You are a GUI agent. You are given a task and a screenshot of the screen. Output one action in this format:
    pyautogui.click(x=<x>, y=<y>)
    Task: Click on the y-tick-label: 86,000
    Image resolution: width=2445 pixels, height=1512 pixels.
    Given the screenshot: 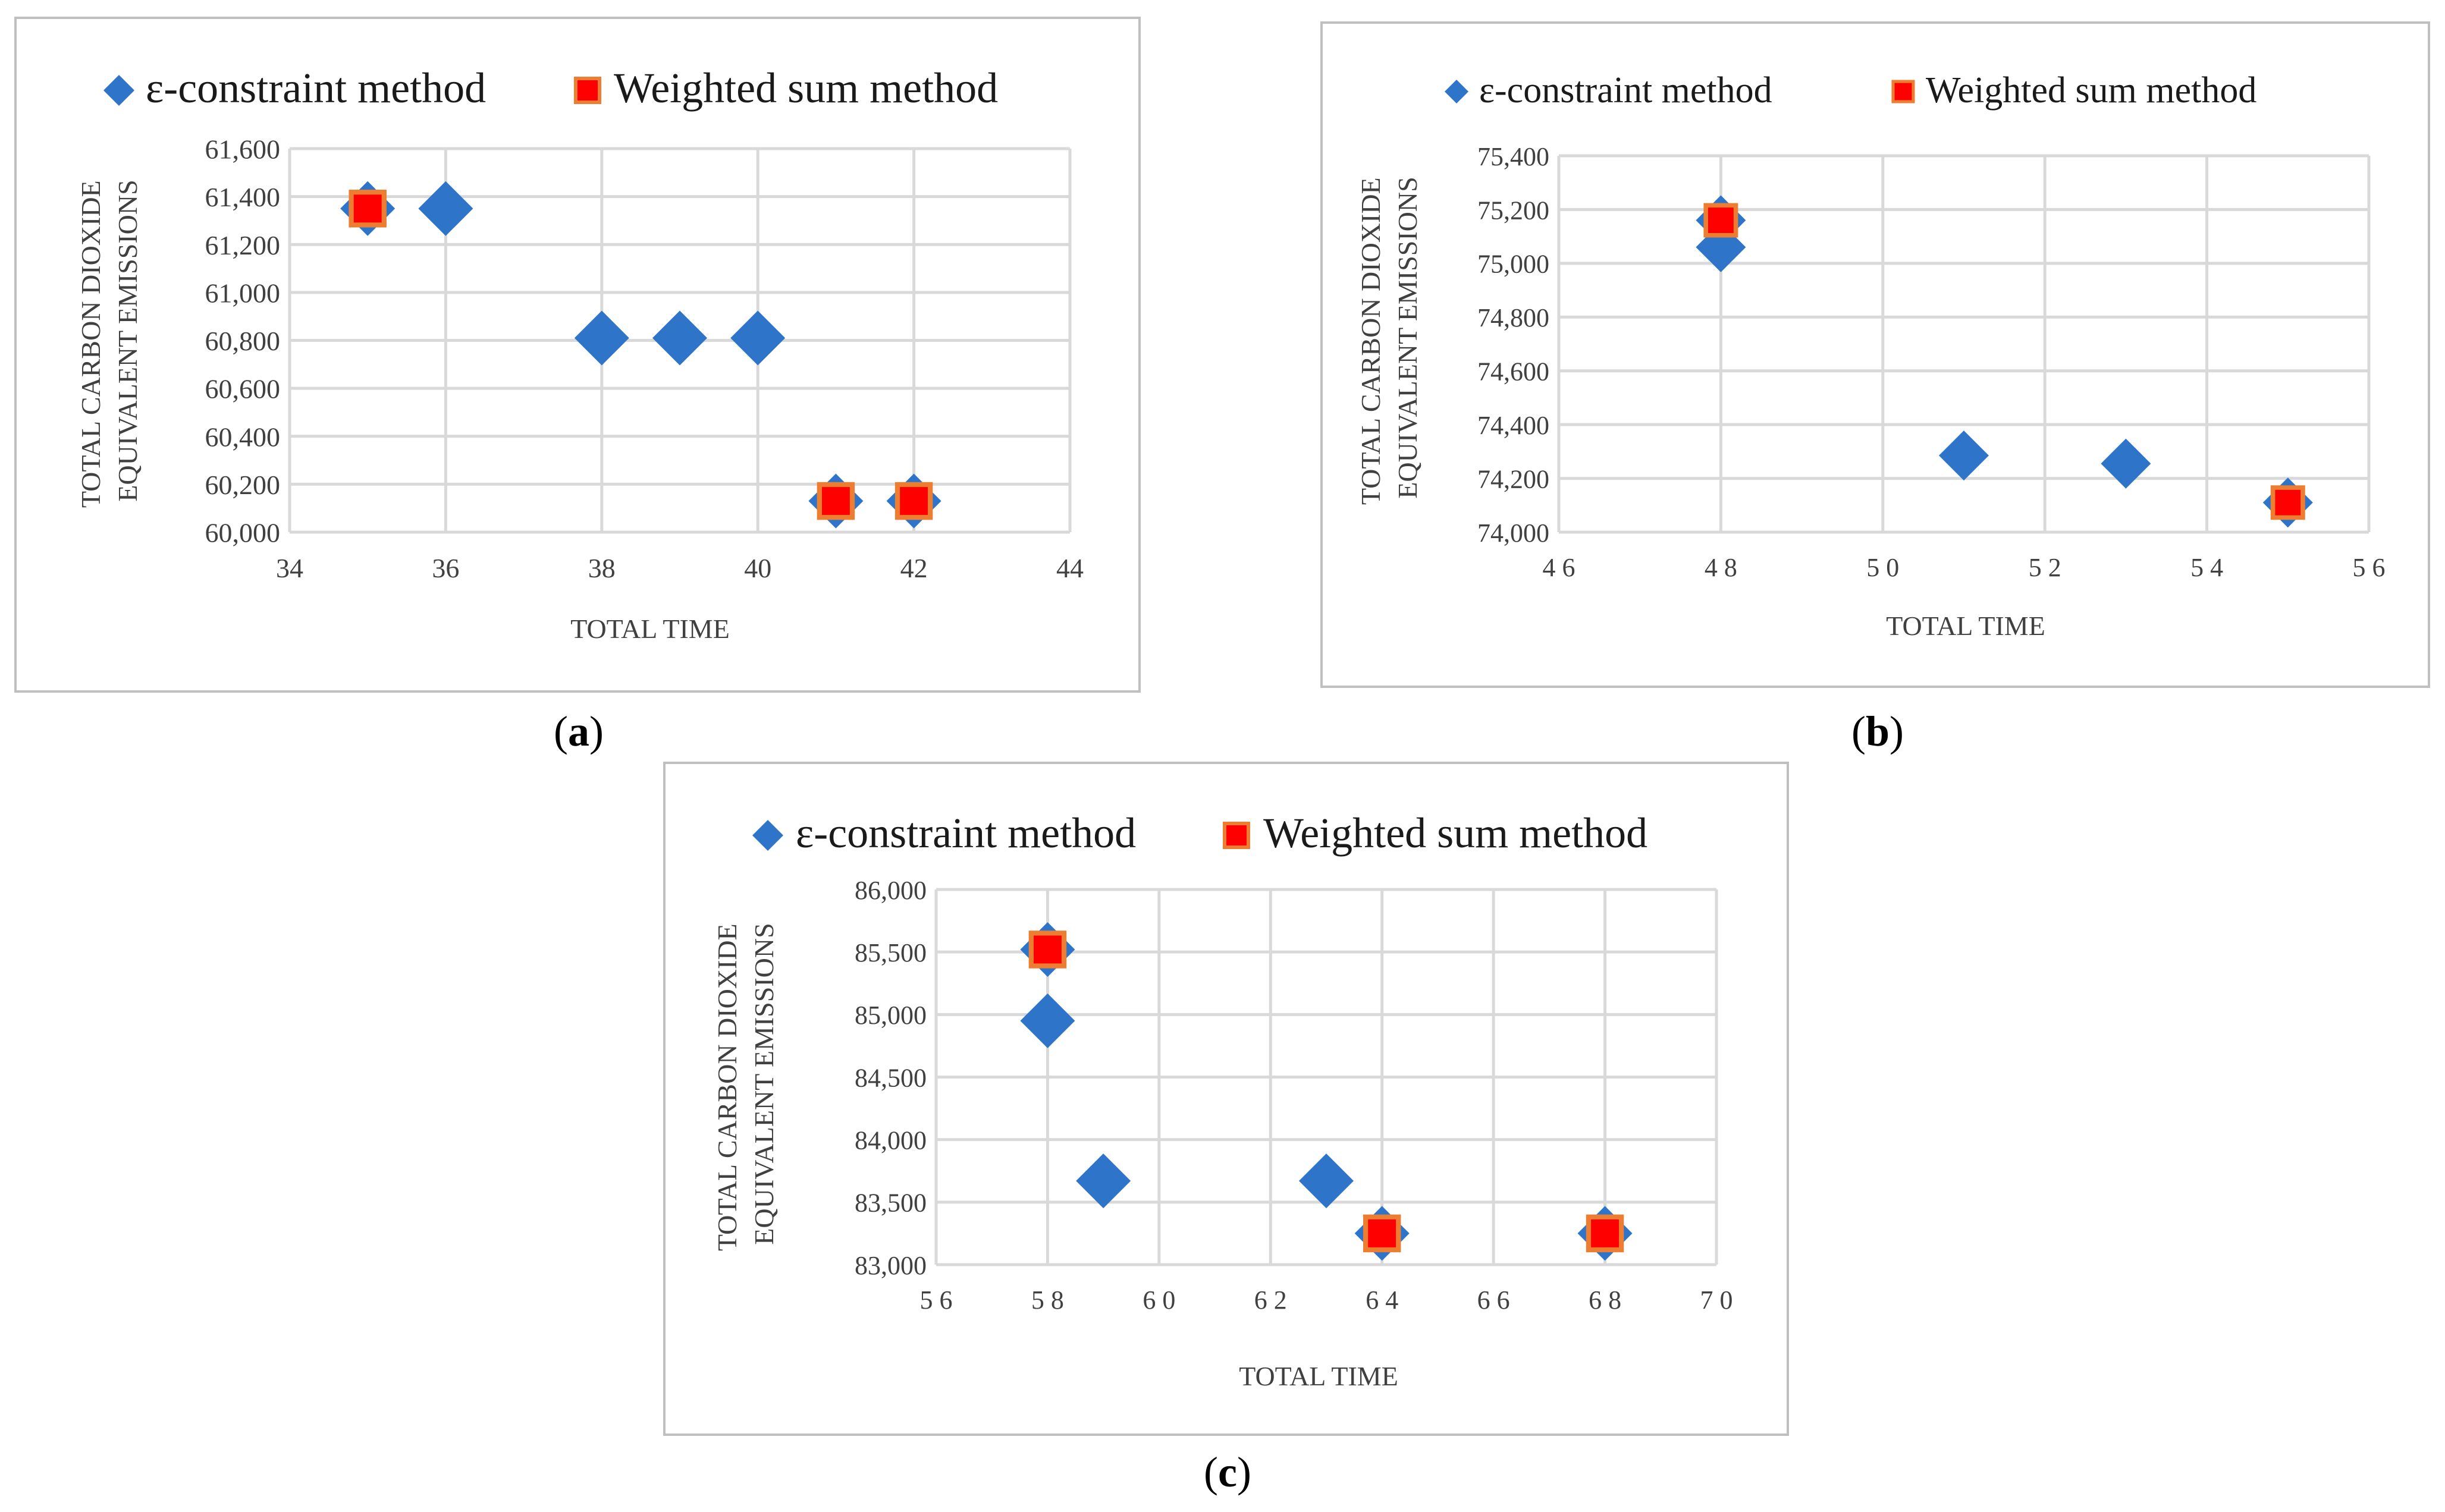 What is the action you would take?
    pyautogui.click(x=891, y=890)
    